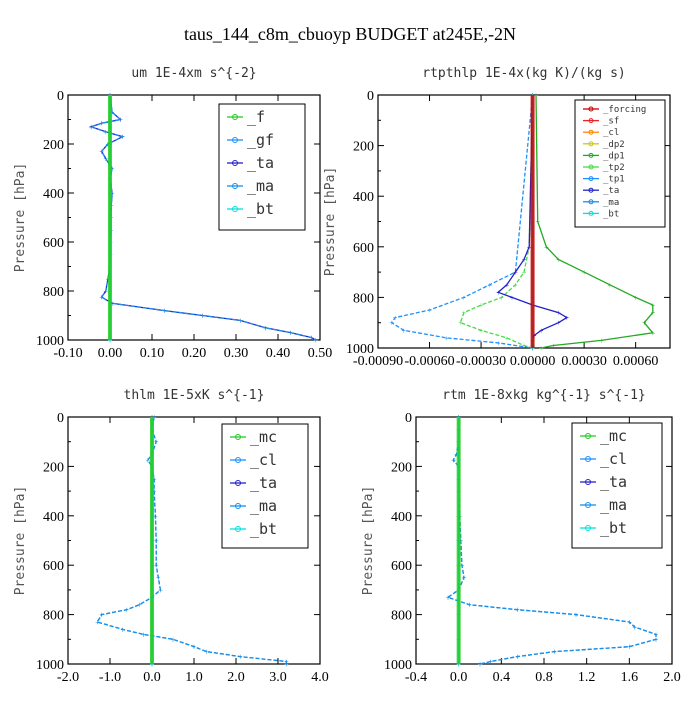 The width and height of the screenshot is (700, 705). What do you see at coordinates (416, 677) in the screenshot?
I see `x-tick-label: -0.4` at bounding box center [416, 677].